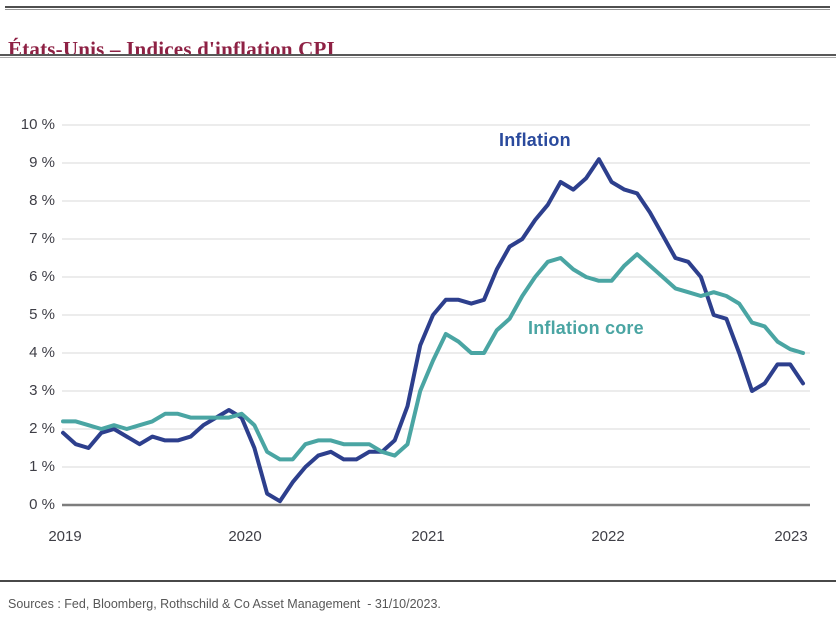  Describe the element at coordinates (42, 238) in the screenshot. I see `y-tick-label: 7 %` at that location.